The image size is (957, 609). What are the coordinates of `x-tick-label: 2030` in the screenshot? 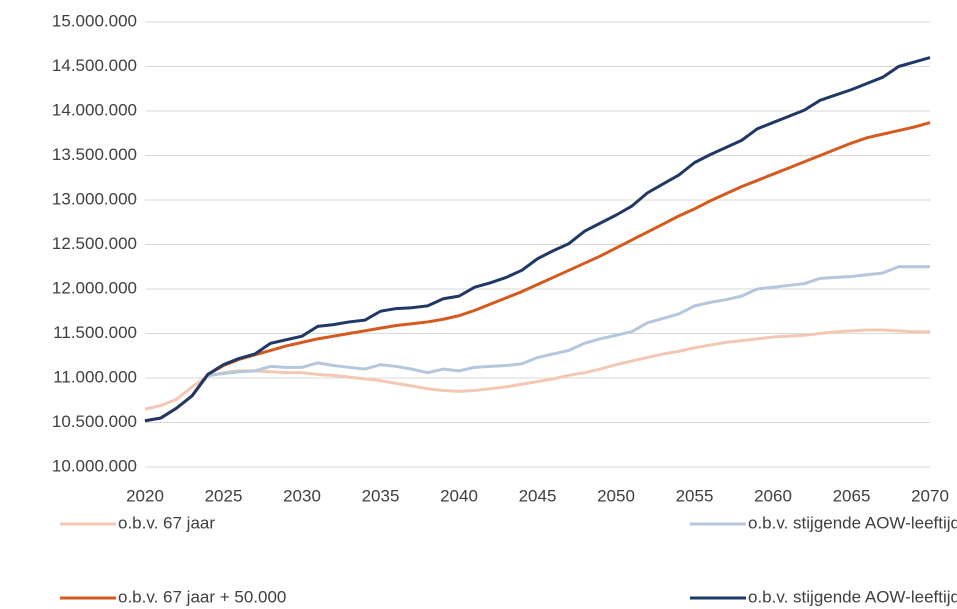 It's located at (302, 495).